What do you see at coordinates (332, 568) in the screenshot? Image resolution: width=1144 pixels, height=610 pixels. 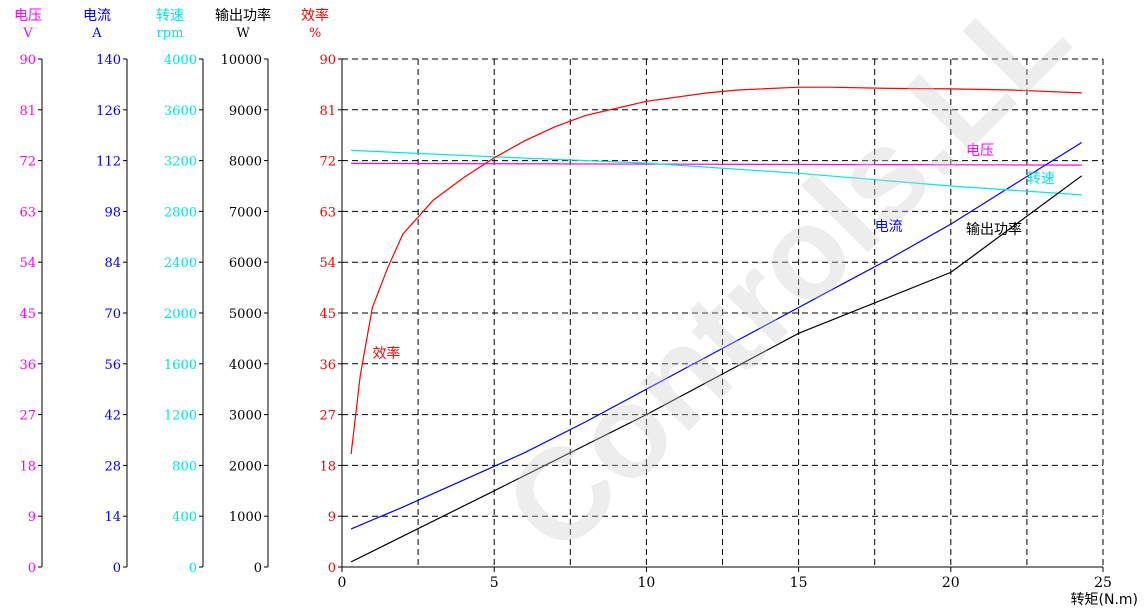 I see `tick-label-eff: 0` at bounding box center [332, 568].